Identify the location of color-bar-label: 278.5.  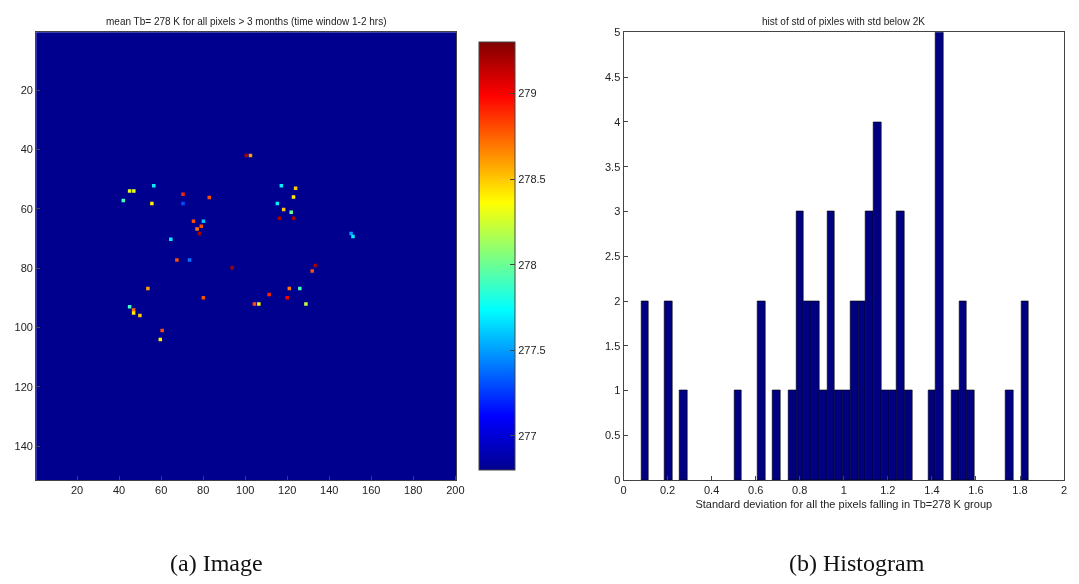
(532, 179).